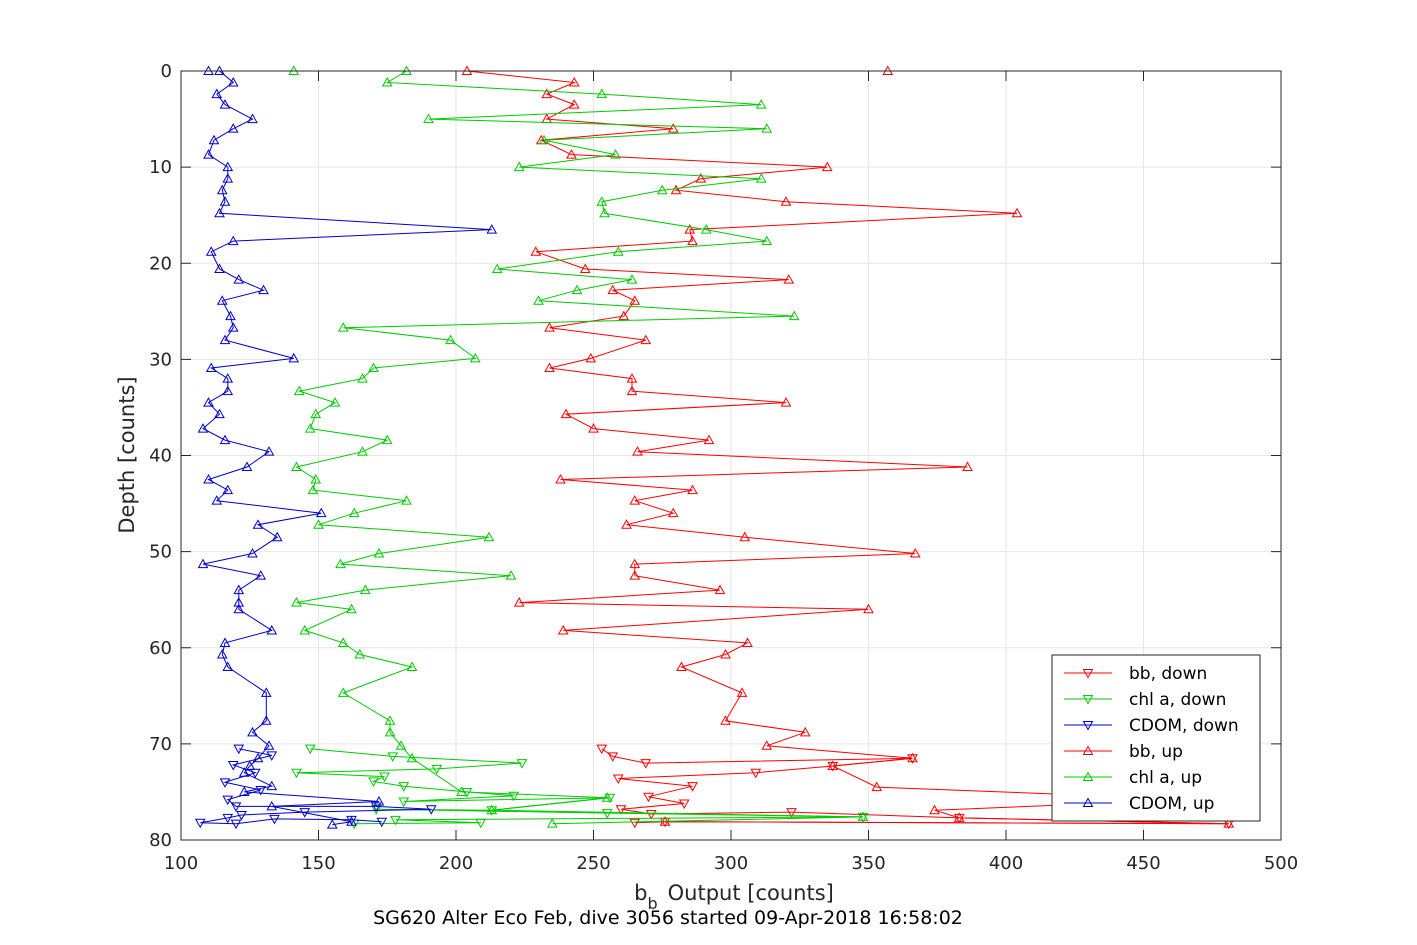 The height and width of the screenshot is (945, 1417). What do you see at coordinates (1156, 738) in the screenshot?
I see `legend-box` at bounding box center [1156, 738].